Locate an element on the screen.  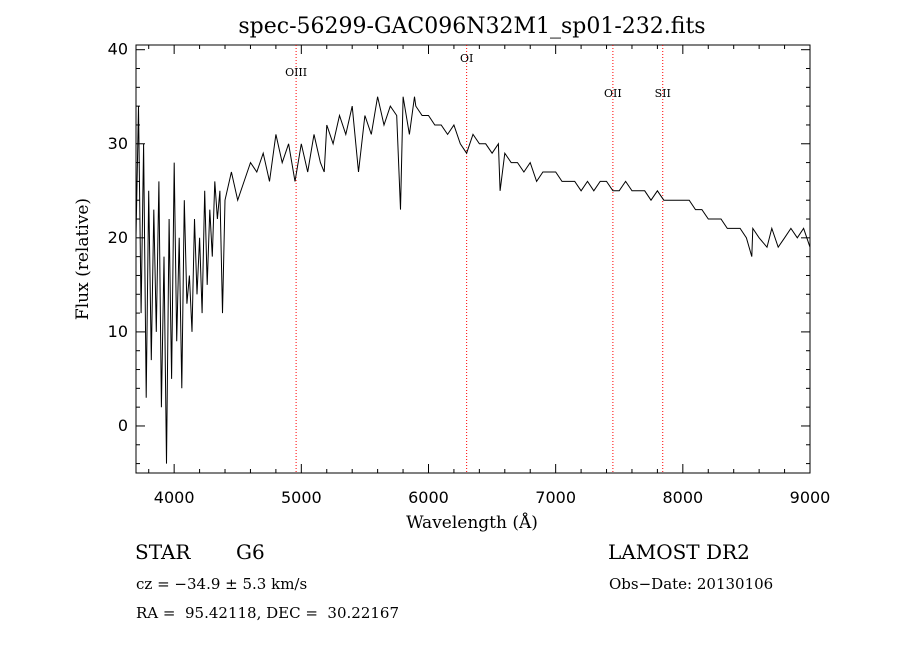
y-tick-label: 20 is located at coordinates (118, 237).